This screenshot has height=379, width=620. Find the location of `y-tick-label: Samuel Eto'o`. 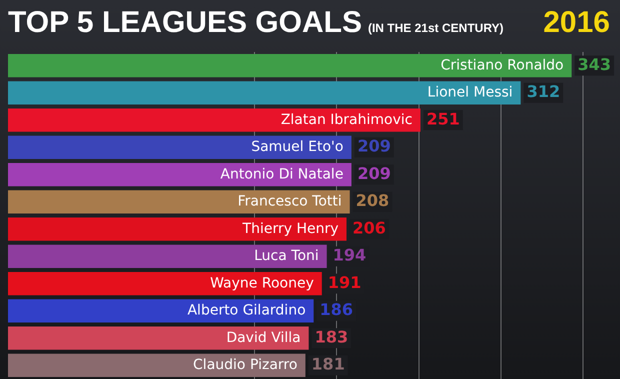

y-tick-label: Samuel Eto'o is located at coordinates (297, 147).